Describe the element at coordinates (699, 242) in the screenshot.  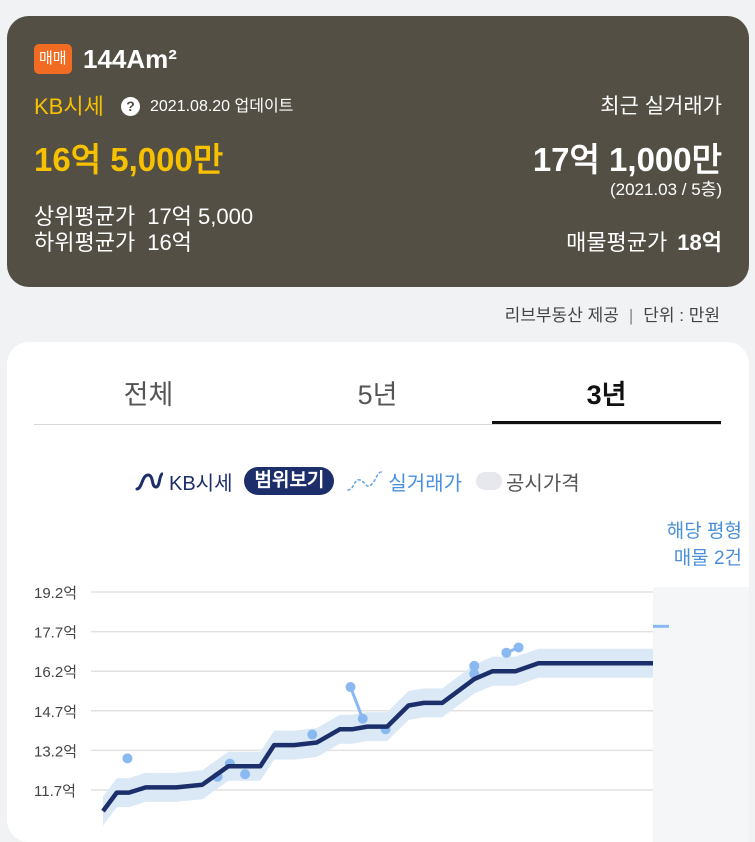
I see `listing-average-value: 18억` at that location.